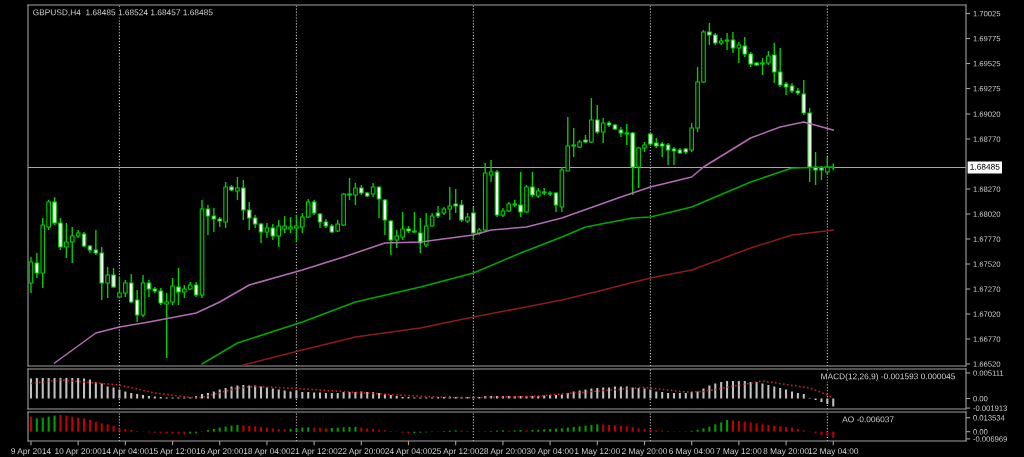 The image size is (1024, 457). I want to click on x-tick-label: 1 May 12:00, so click(597, 452).